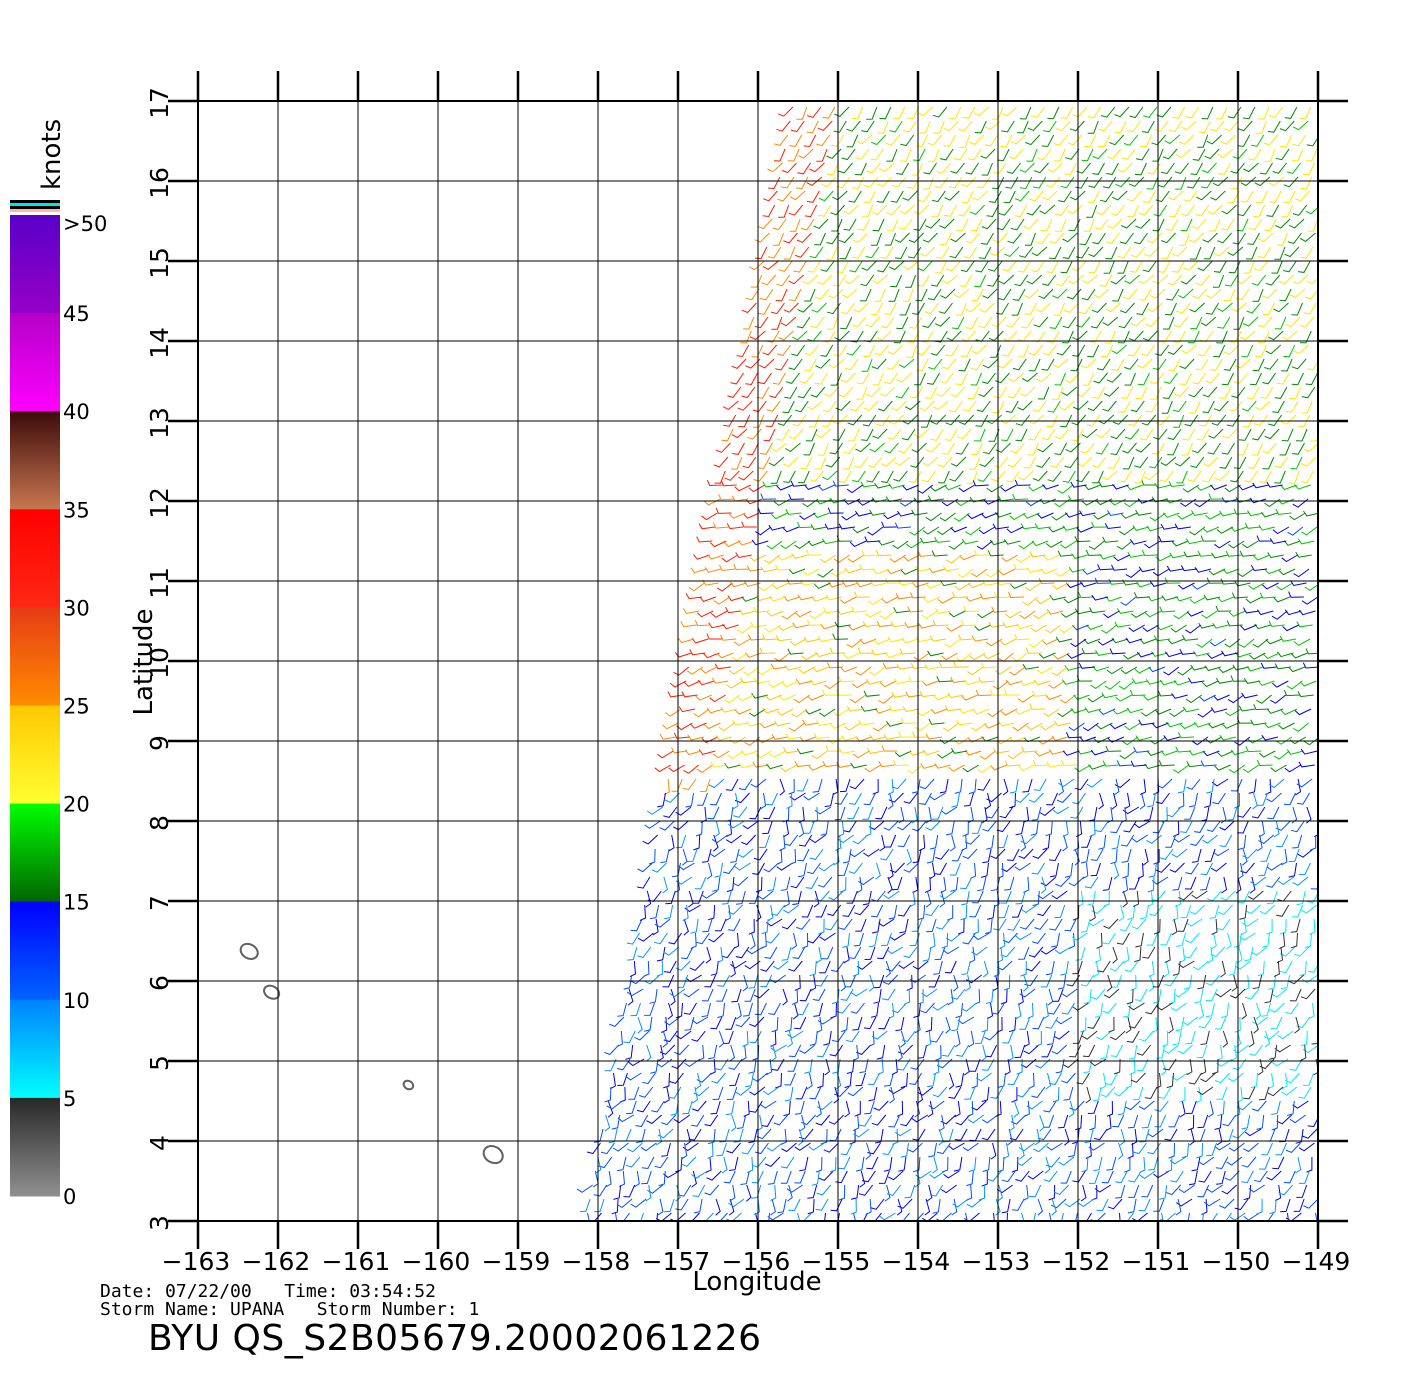 This screenshot has width=1420, height=1400. What do you see at coordinates (916, 1261) in the screenshot?
I see `longitude-tick-label: −154` at bounding box center [916, 1261].